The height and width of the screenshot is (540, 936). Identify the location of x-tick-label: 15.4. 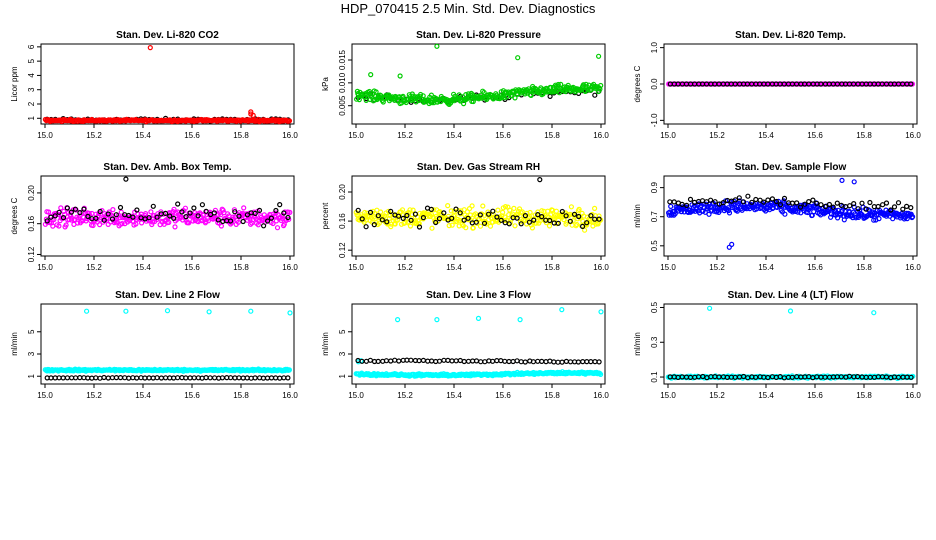
(143, 267).